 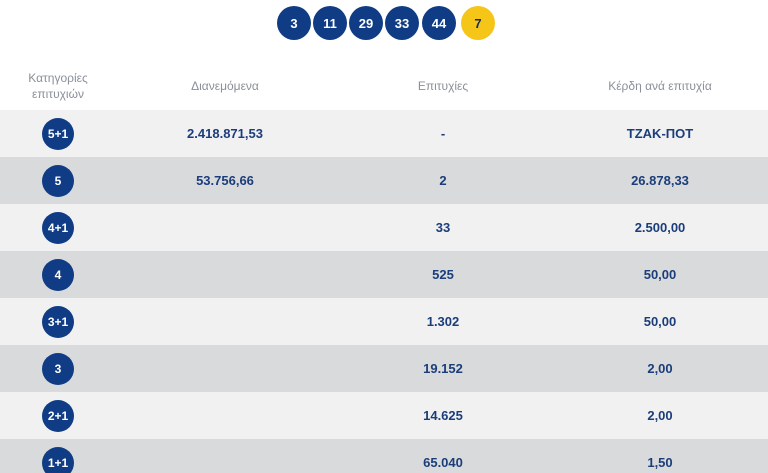 What do you see at coordinates (58, 415) in the screenshot?
I see `category-badge: 2+1` at bounding box center [58, 415].